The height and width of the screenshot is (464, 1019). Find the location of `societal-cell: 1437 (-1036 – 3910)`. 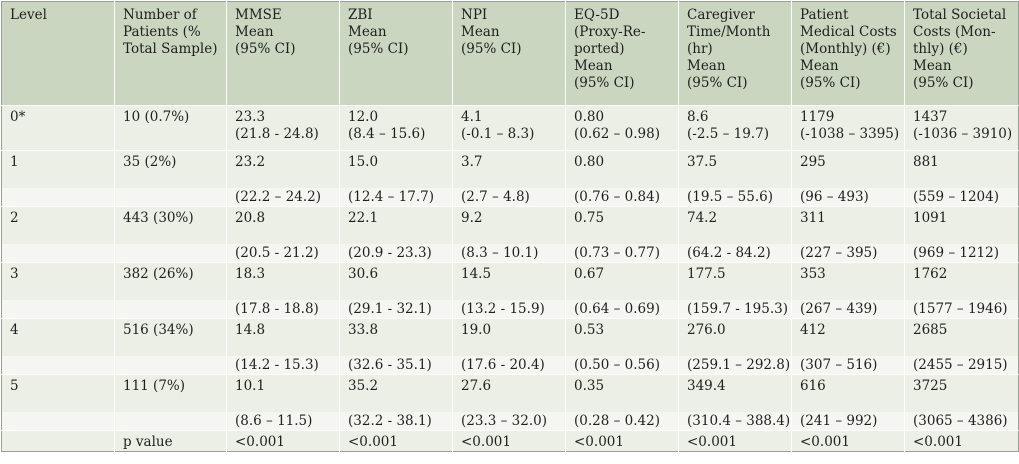

societal-cell: 1437 (-1036 – 3910) is located at coordinates (961, 128).